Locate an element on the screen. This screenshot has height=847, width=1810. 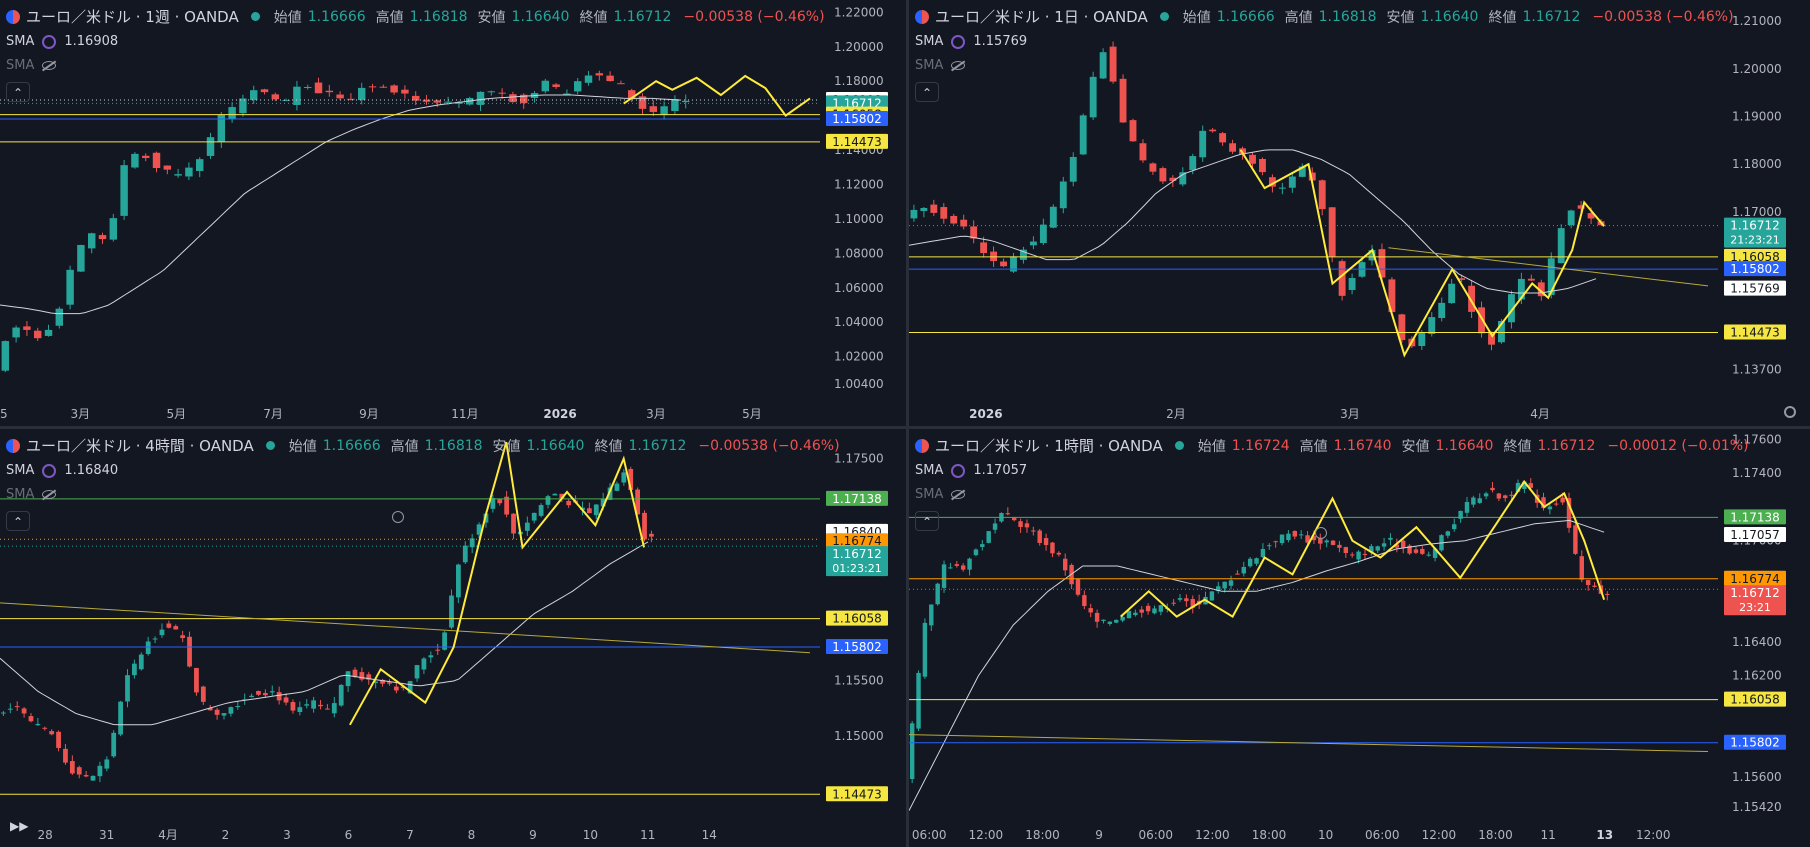
symbol-title: ユーロ／米ドル · 1週 · OANDA is located at coordinates (132, 17).